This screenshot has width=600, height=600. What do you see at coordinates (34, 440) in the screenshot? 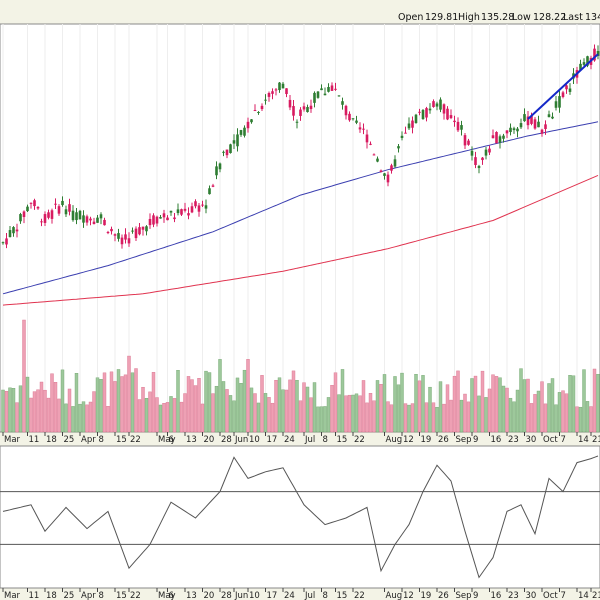
I see `tick-label: 11` at bounding box center [34, 440].